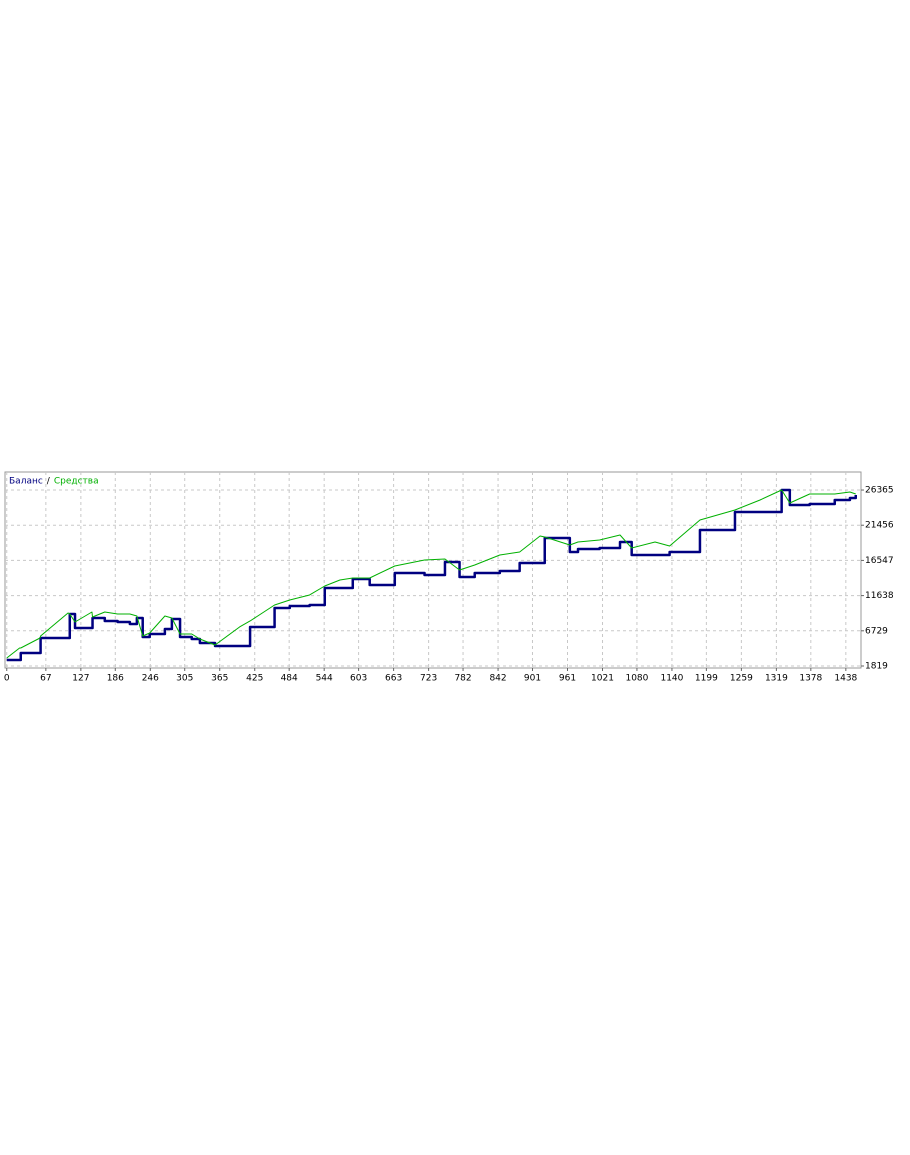 The width and height of the screenshot is (910, 1155). Describe the element at coordinates (254, 679) in the screenshot. I see `x-tick-label: 425` at that location.